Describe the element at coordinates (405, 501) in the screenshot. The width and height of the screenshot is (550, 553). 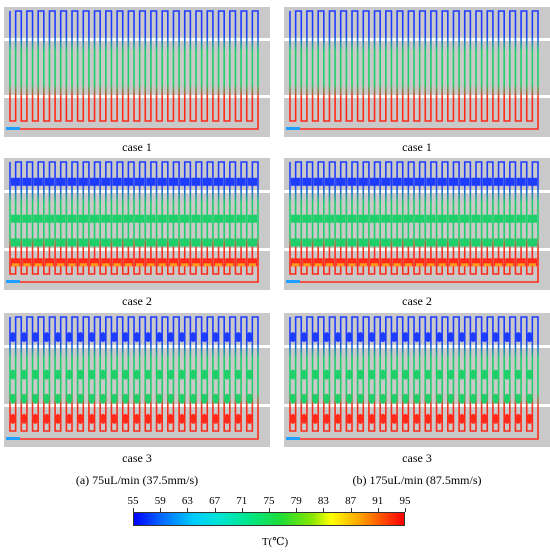
I see `colorbar-tick-label: 95` at that location.